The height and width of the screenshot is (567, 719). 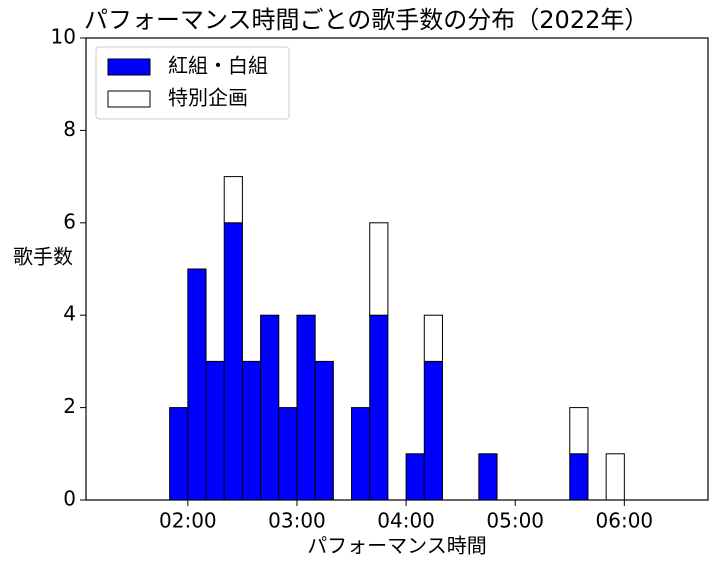 What do you see at coordinates (208, 98) in the screenshot?
I see `legend-label: 特別企画` at bounding box center [208, 98].